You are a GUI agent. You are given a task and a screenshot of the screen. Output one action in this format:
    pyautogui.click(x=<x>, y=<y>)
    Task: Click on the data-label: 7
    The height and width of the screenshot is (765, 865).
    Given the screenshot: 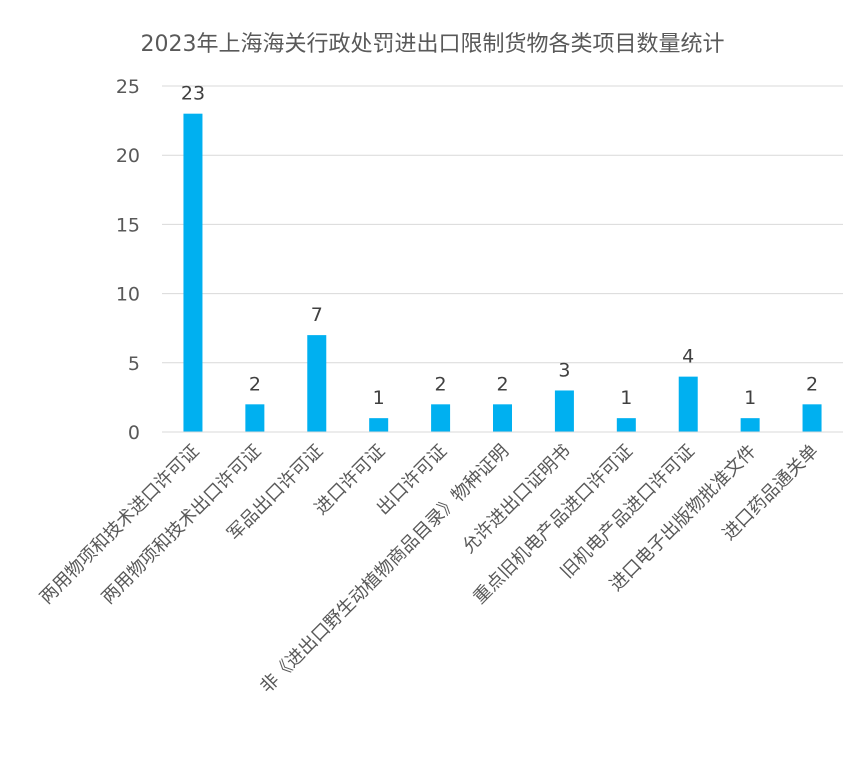 What is the action you would take?
    pyautogui.click(x=317, y=315)
    